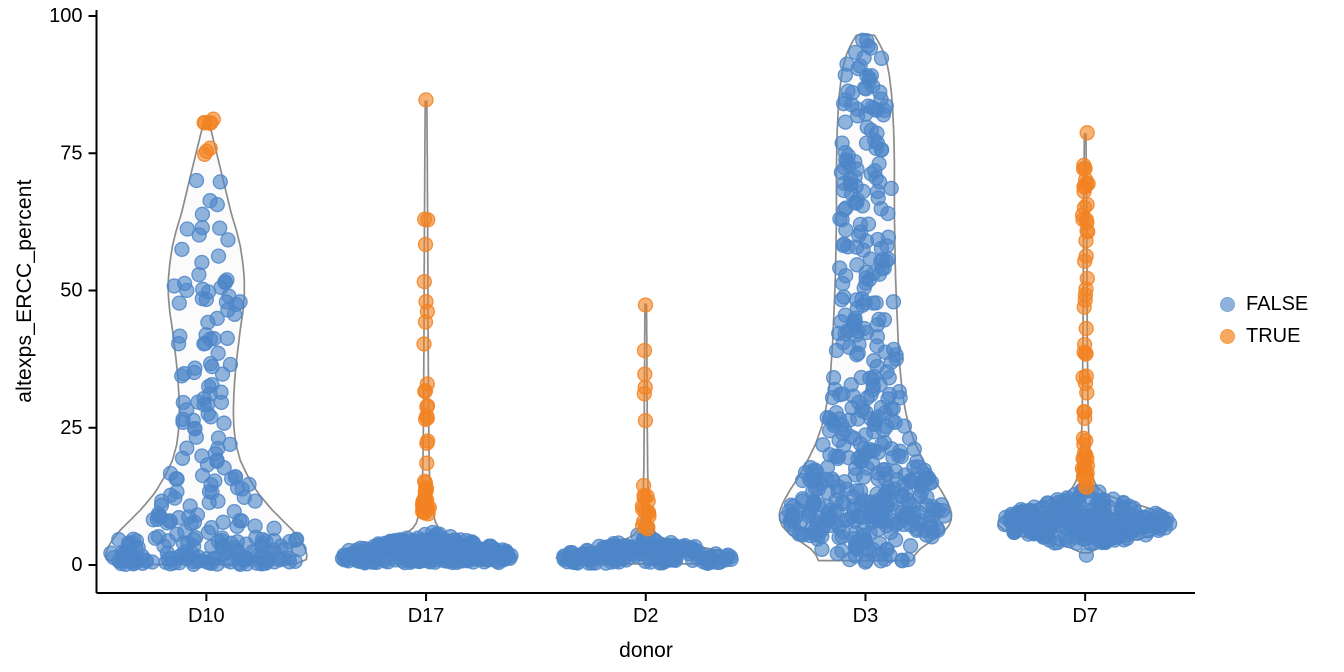 The height and width of the screenshot is (672, 1344). I want to click on y-tick-label: 0, so click(76, 565).